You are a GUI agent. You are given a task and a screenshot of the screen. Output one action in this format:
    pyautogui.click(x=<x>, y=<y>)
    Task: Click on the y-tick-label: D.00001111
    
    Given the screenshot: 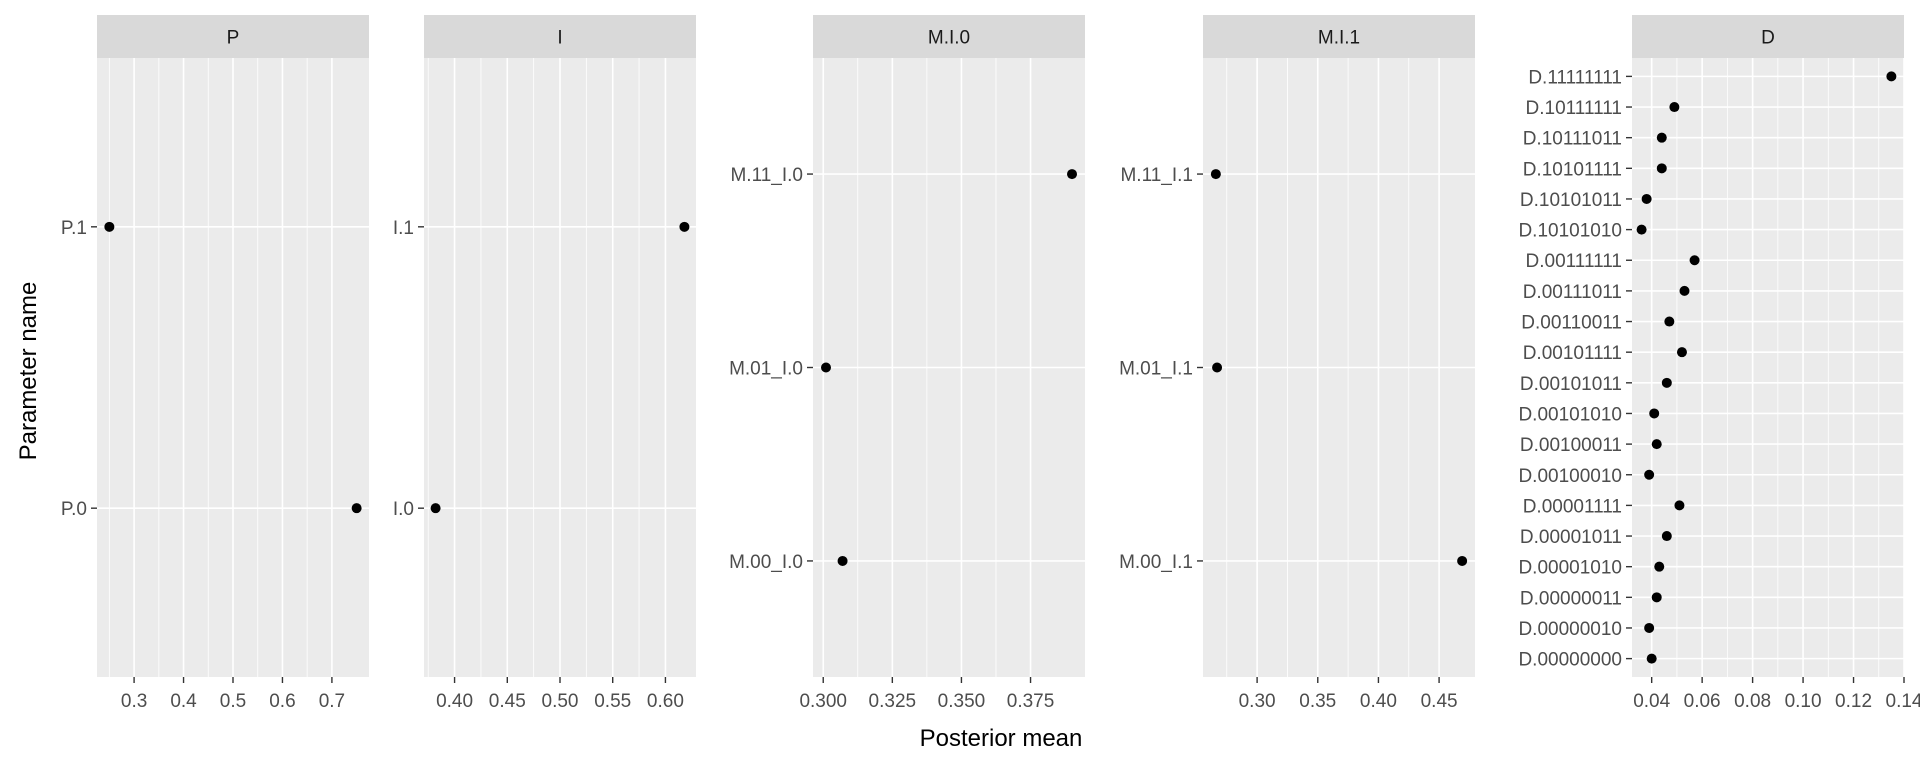 What is the action you would take?
    pyautogui.click(x=1572, y=506)
    